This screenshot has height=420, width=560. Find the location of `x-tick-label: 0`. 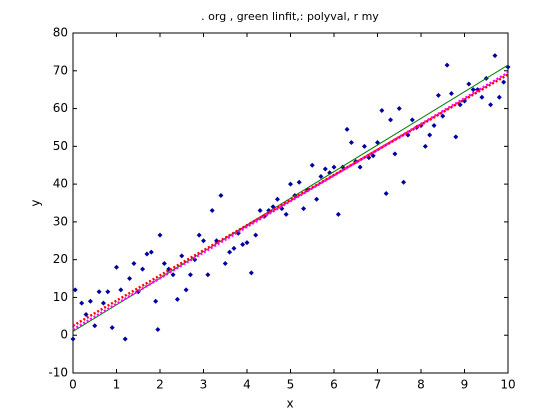

x-tick-label: 0 is located at coordinates (73, 385).